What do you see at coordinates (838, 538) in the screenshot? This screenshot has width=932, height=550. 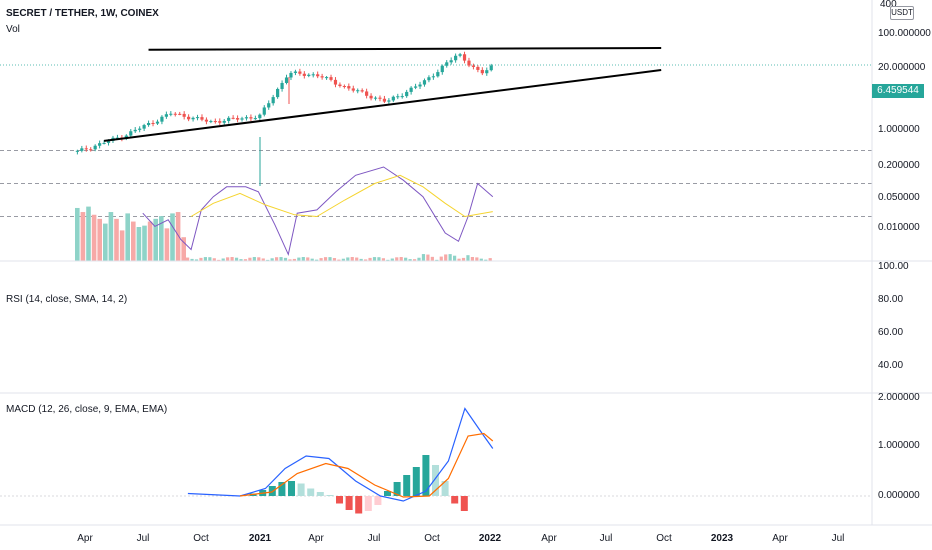 I see `time-label: Jul` at bounding box center [838, 538].